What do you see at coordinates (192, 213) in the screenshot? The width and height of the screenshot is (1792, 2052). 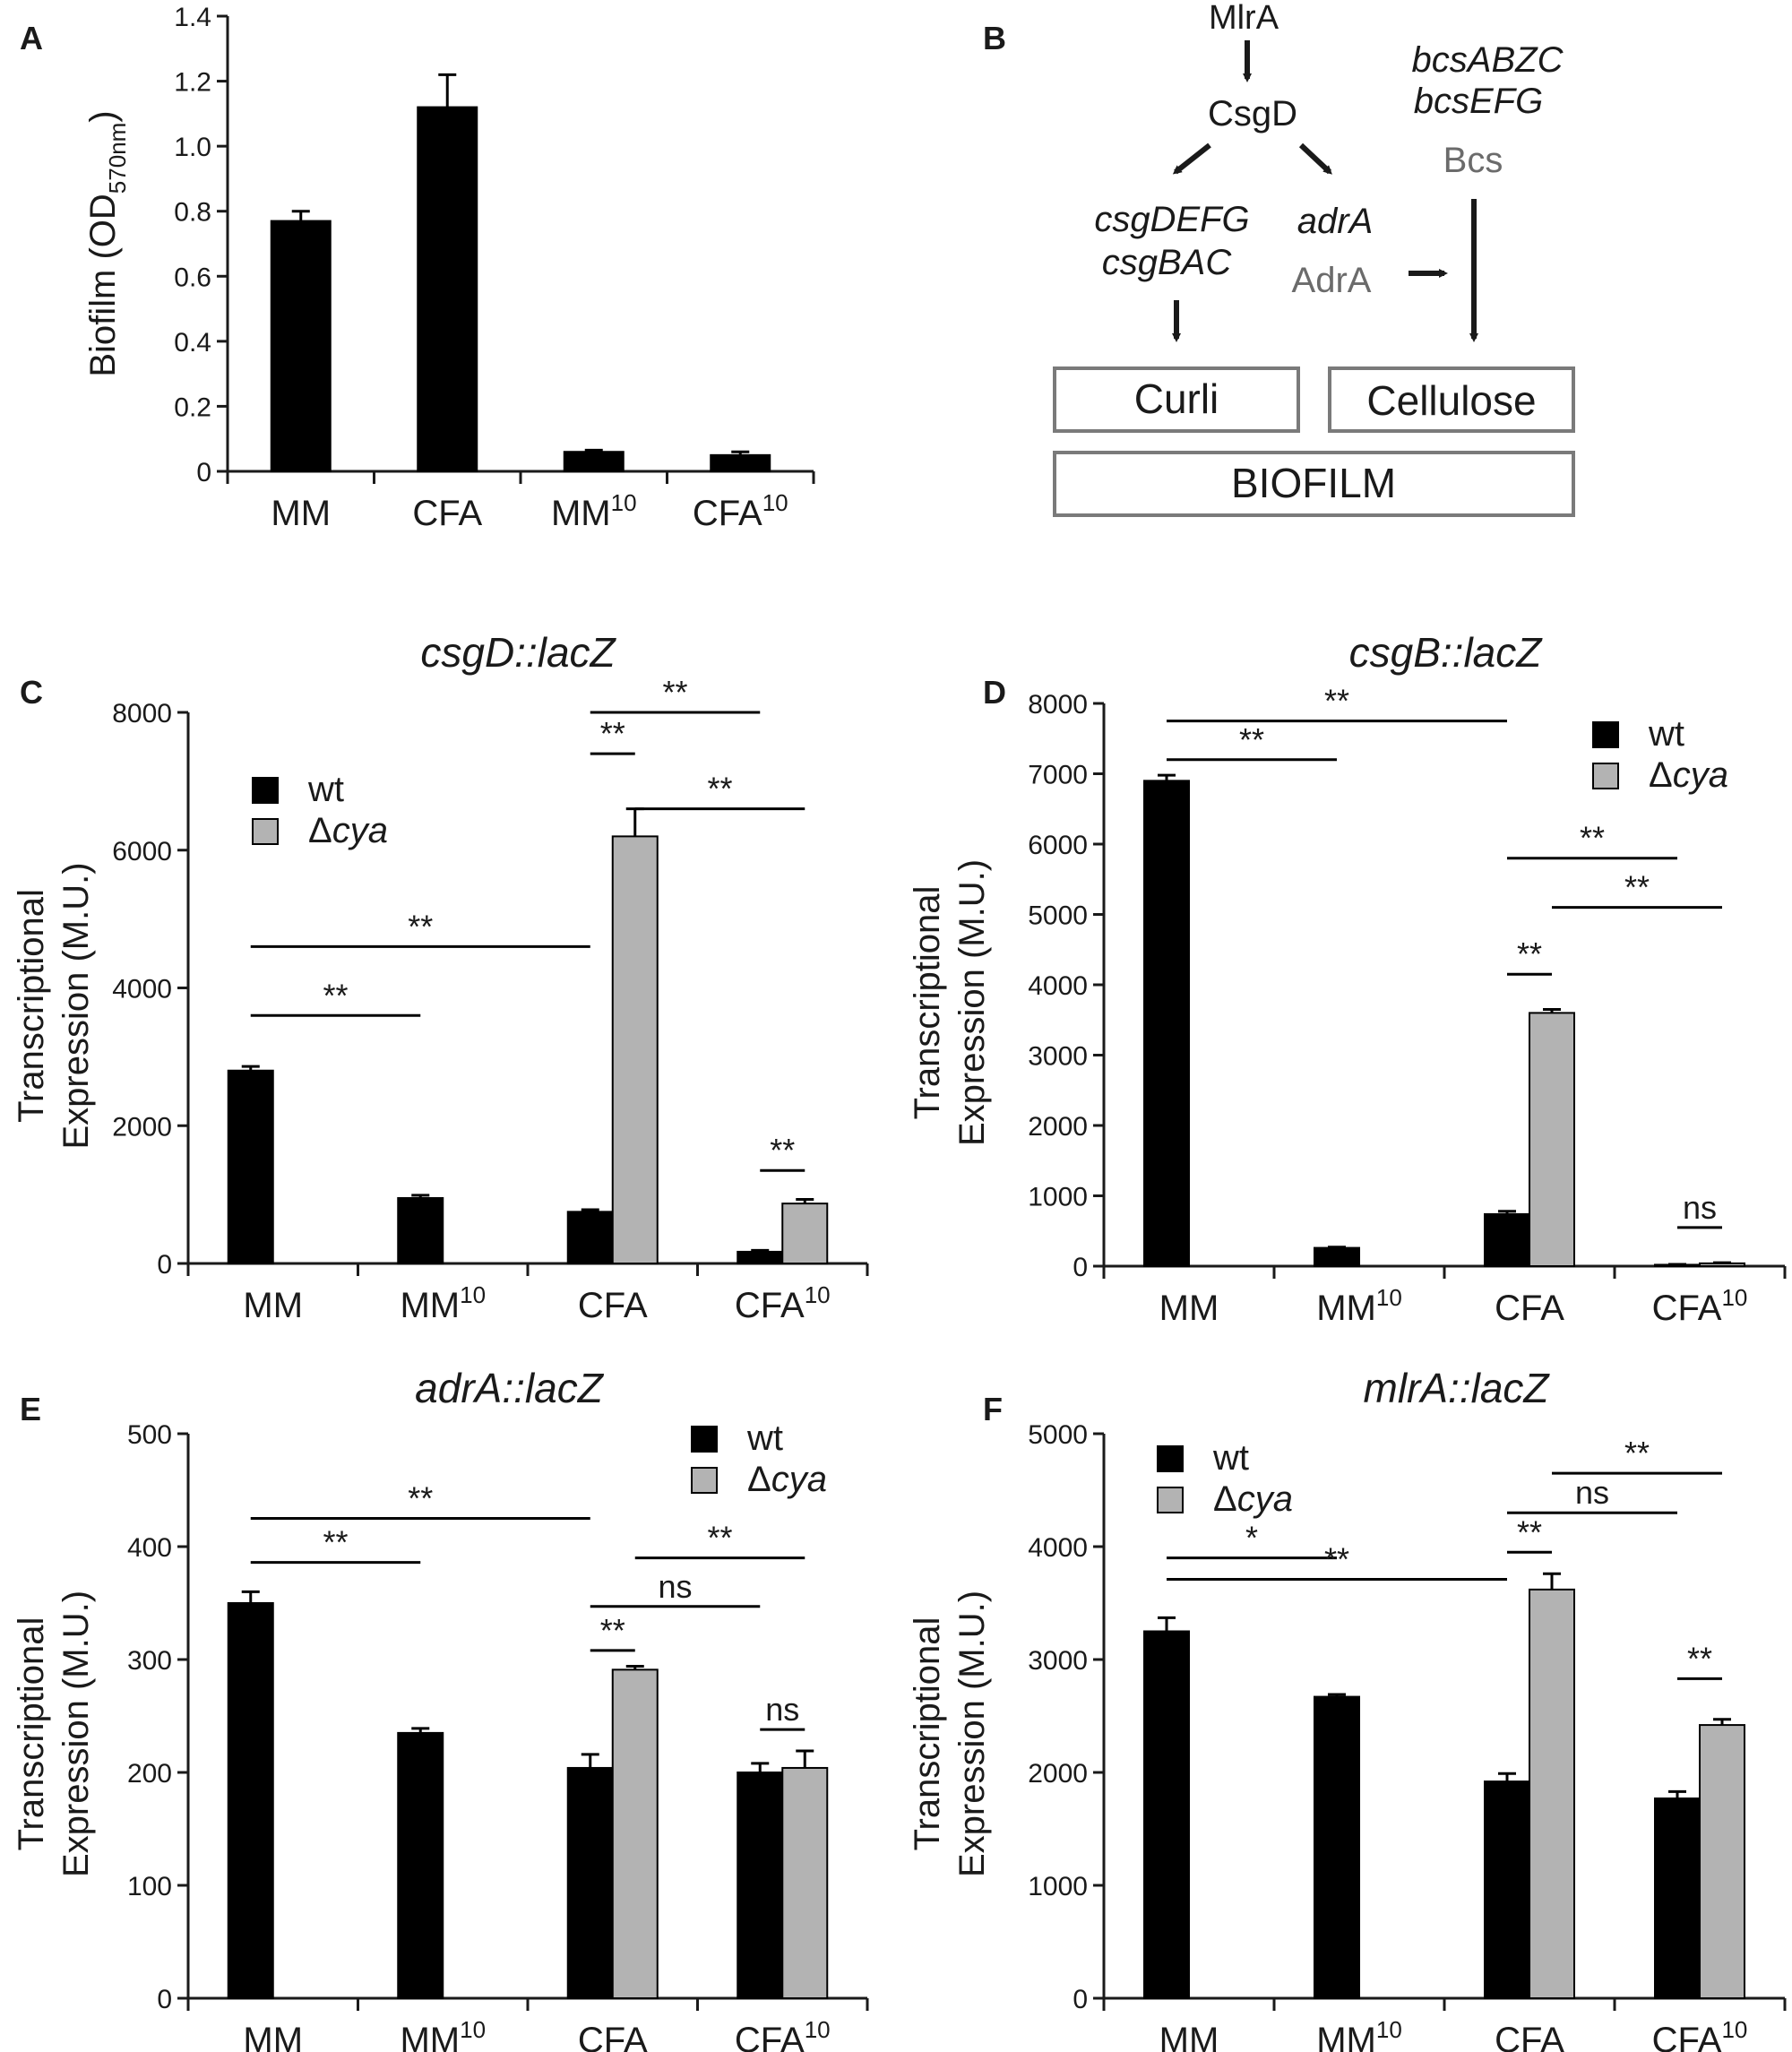 I see `y-tick-label: 0.8` at bounding box center [192, 213].